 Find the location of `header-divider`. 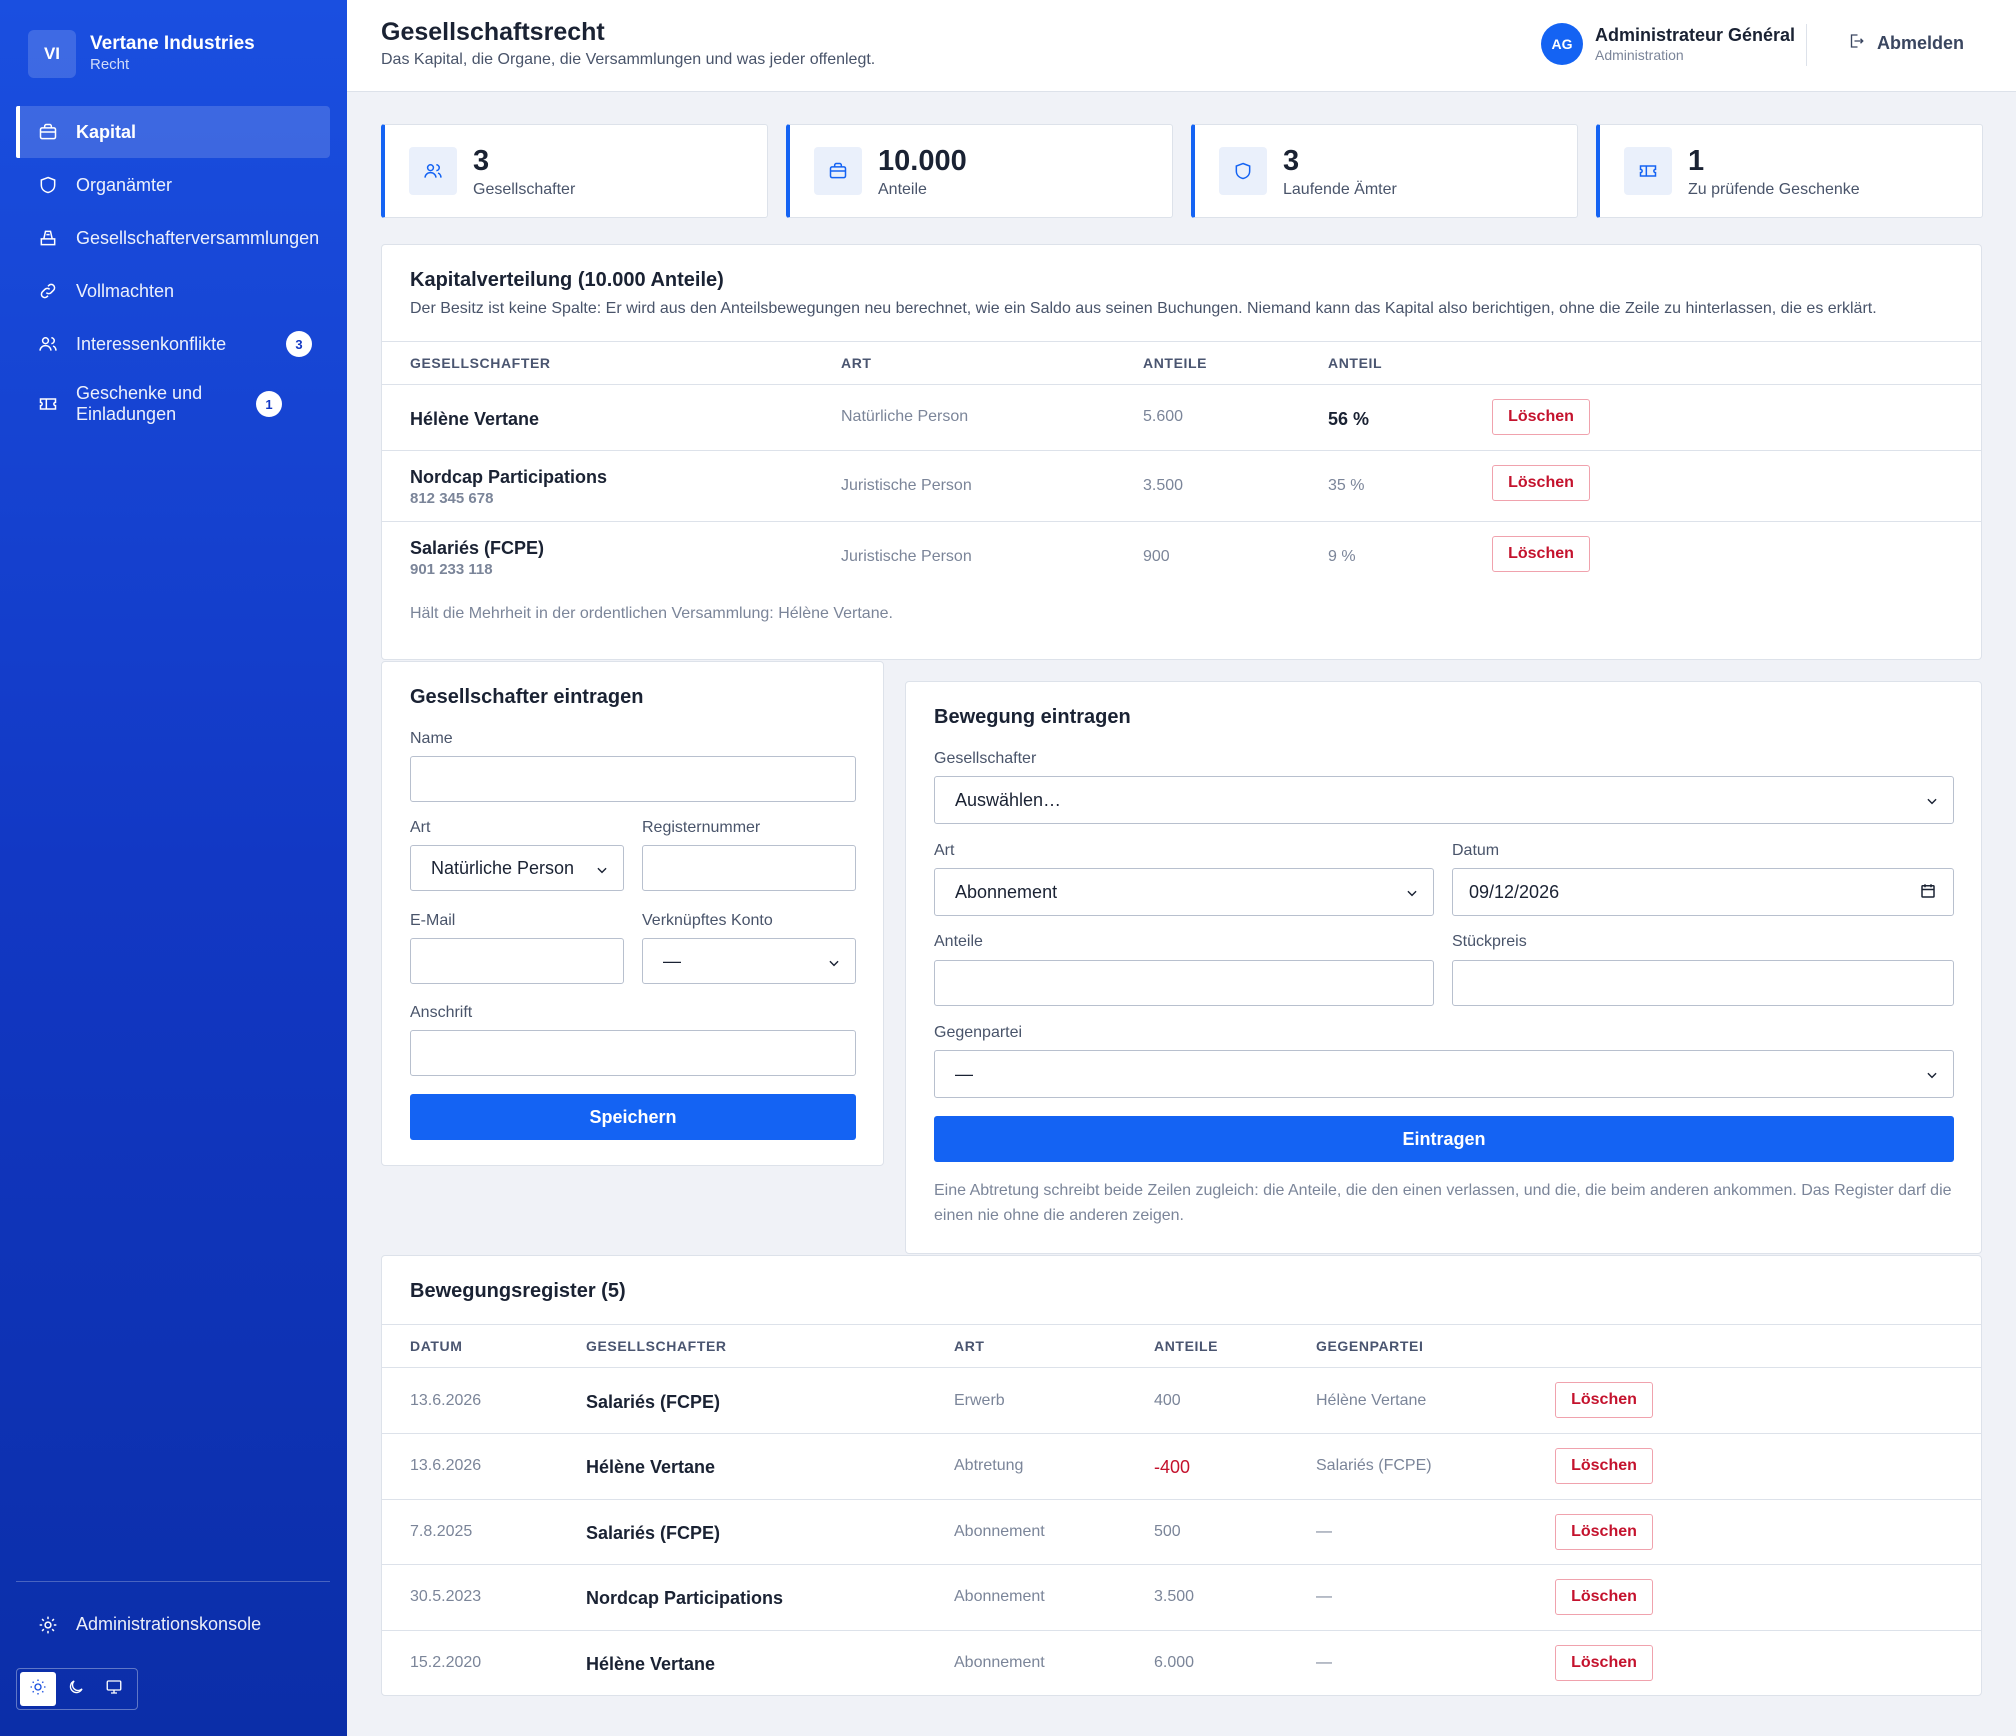

header-divider is located at coordinates (1806, 45).